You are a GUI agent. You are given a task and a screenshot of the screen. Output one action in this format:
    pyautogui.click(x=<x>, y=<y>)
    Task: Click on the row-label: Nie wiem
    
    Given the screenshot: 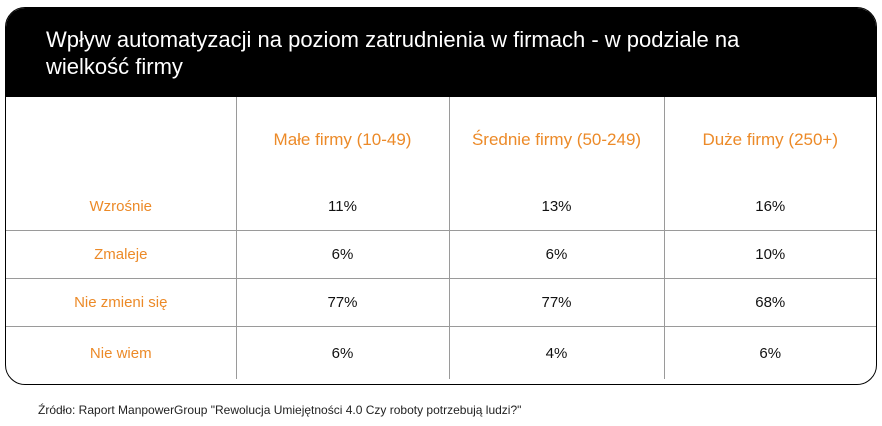 What is the action you would take?
    pyautogui.click(x=120, y=353)
    